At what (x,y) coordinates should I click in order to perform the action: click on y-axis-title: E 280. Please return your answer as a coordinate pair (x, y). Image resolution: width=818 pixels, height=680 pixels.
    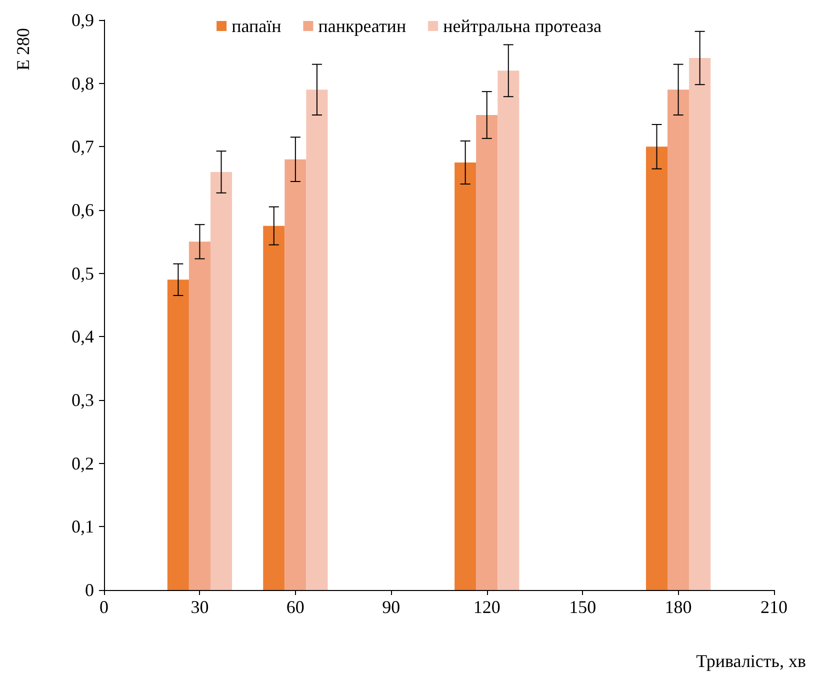
    Looking at the image, I should click on (23, 49).